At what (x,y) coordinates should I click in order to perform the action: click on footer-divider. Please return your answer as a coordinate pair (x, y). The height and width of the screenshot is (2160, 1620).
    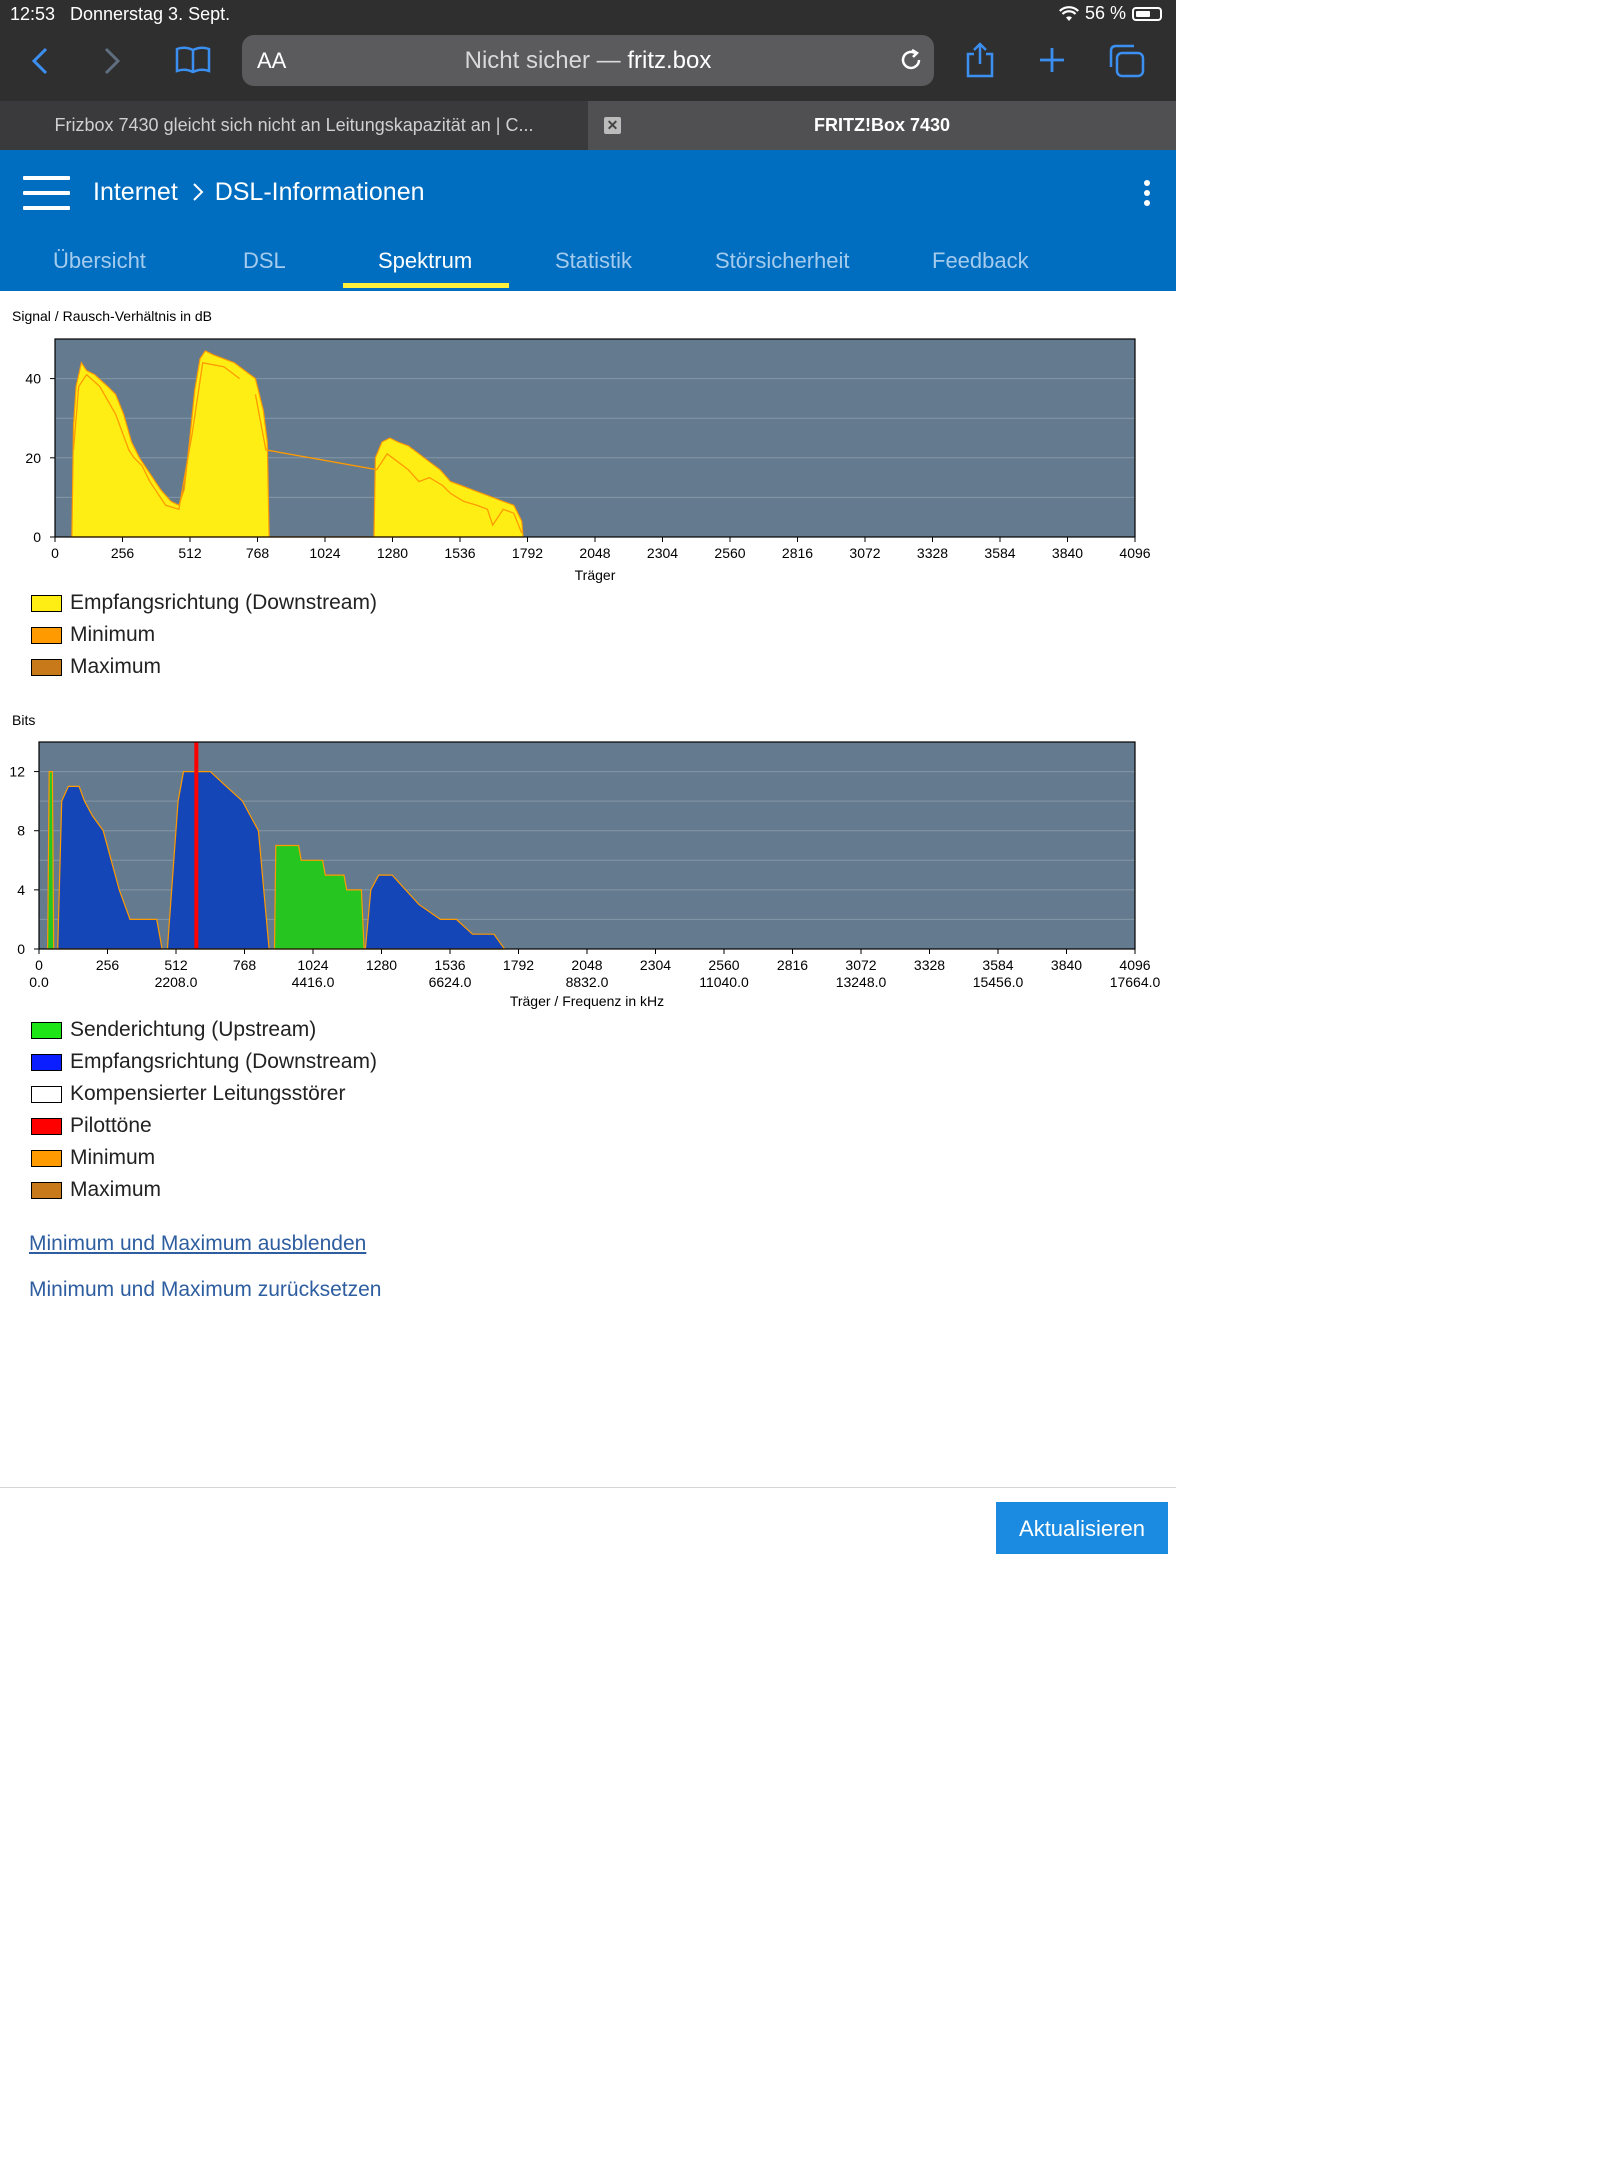
    Looking at the image, I should click on (588, 1487).